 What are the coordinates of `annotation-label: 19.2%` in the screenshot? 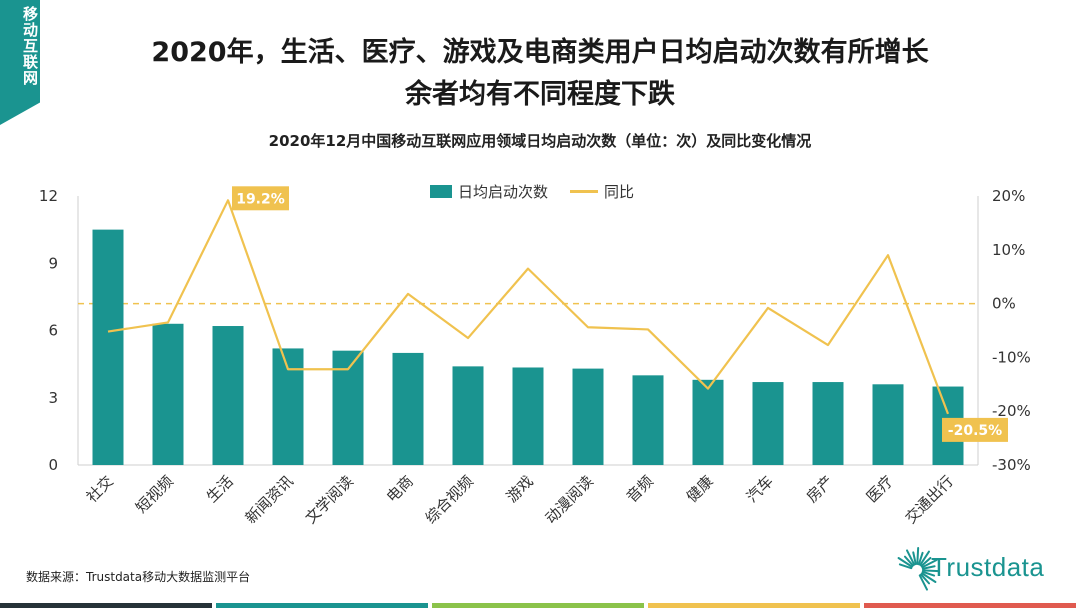 It's located at (260, 199).